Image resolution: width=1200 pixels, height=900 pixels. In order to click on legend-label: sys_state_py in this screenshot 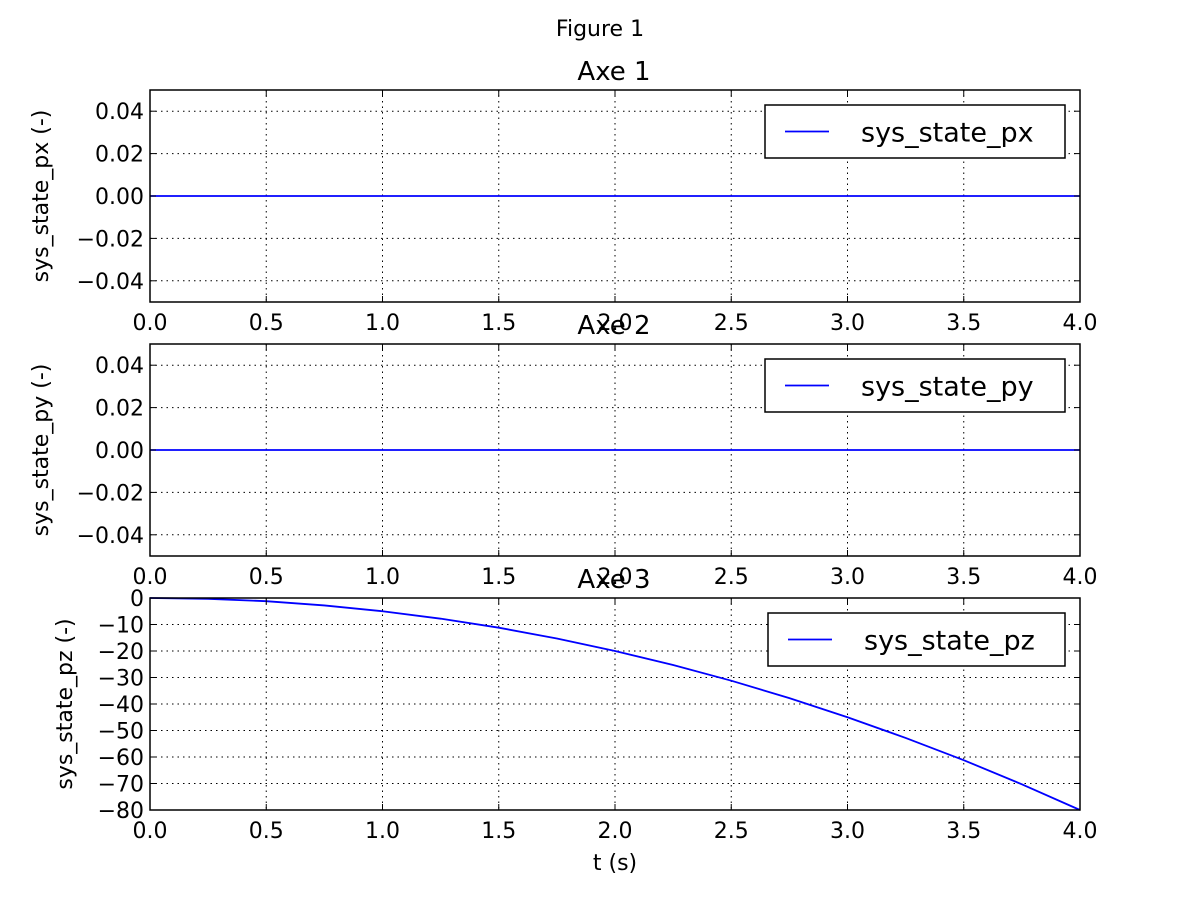, I will do `click(947, 387)`.